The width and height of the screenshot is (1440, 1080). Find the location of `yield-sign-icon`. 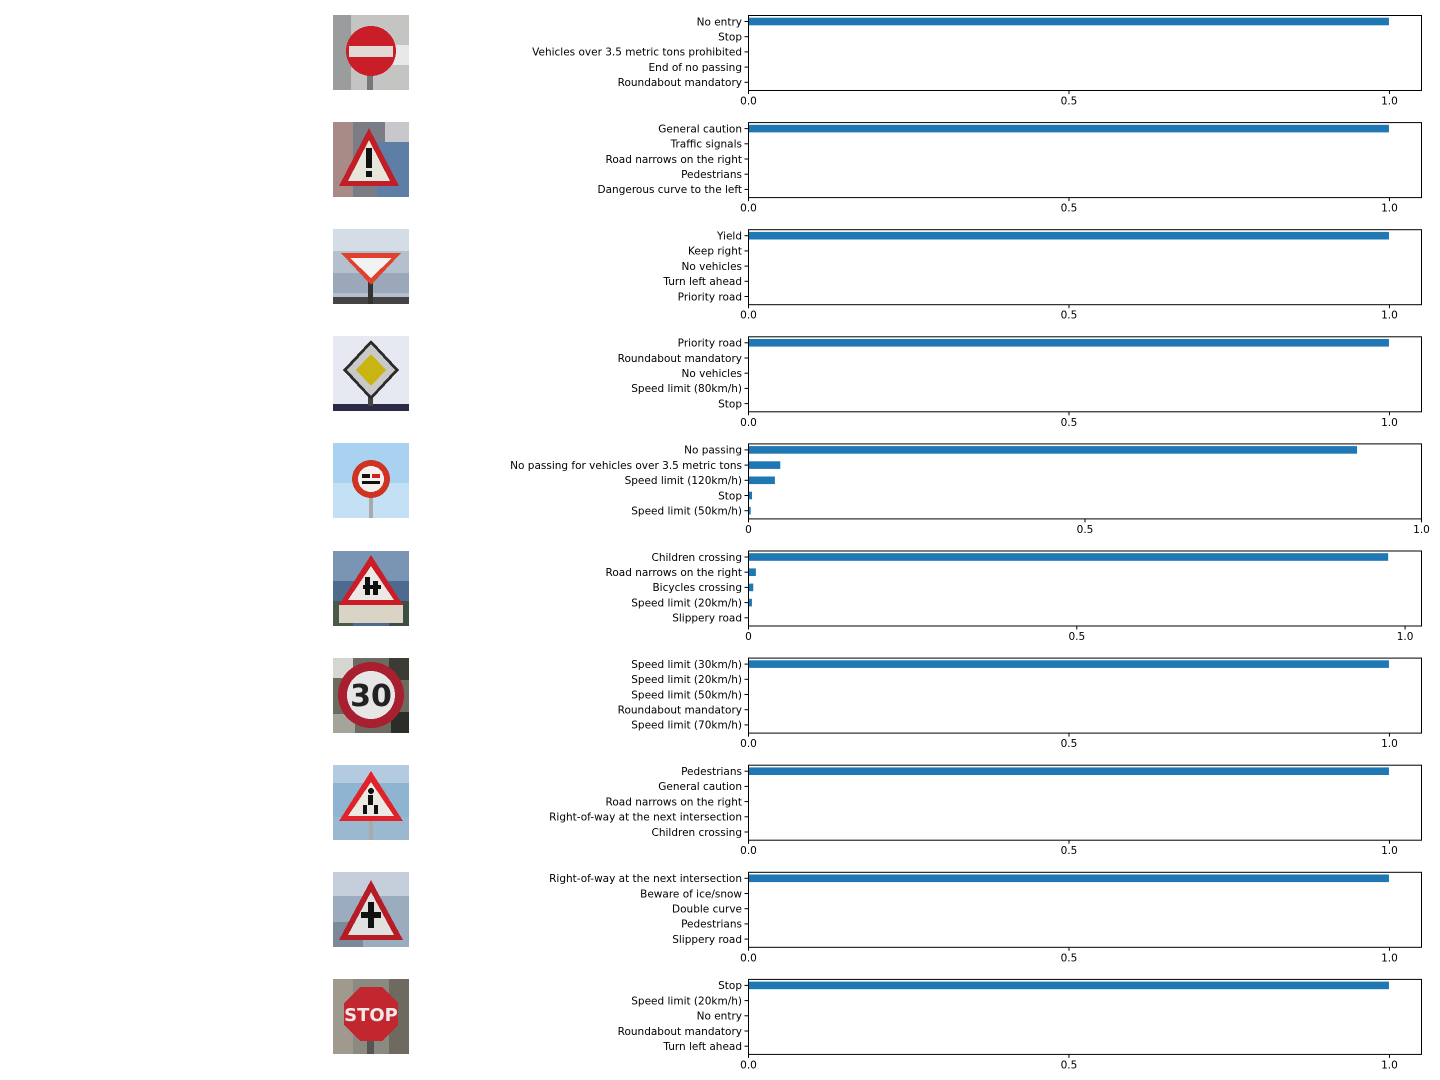

yield-sign-icon is located at coordinates (371, 267).